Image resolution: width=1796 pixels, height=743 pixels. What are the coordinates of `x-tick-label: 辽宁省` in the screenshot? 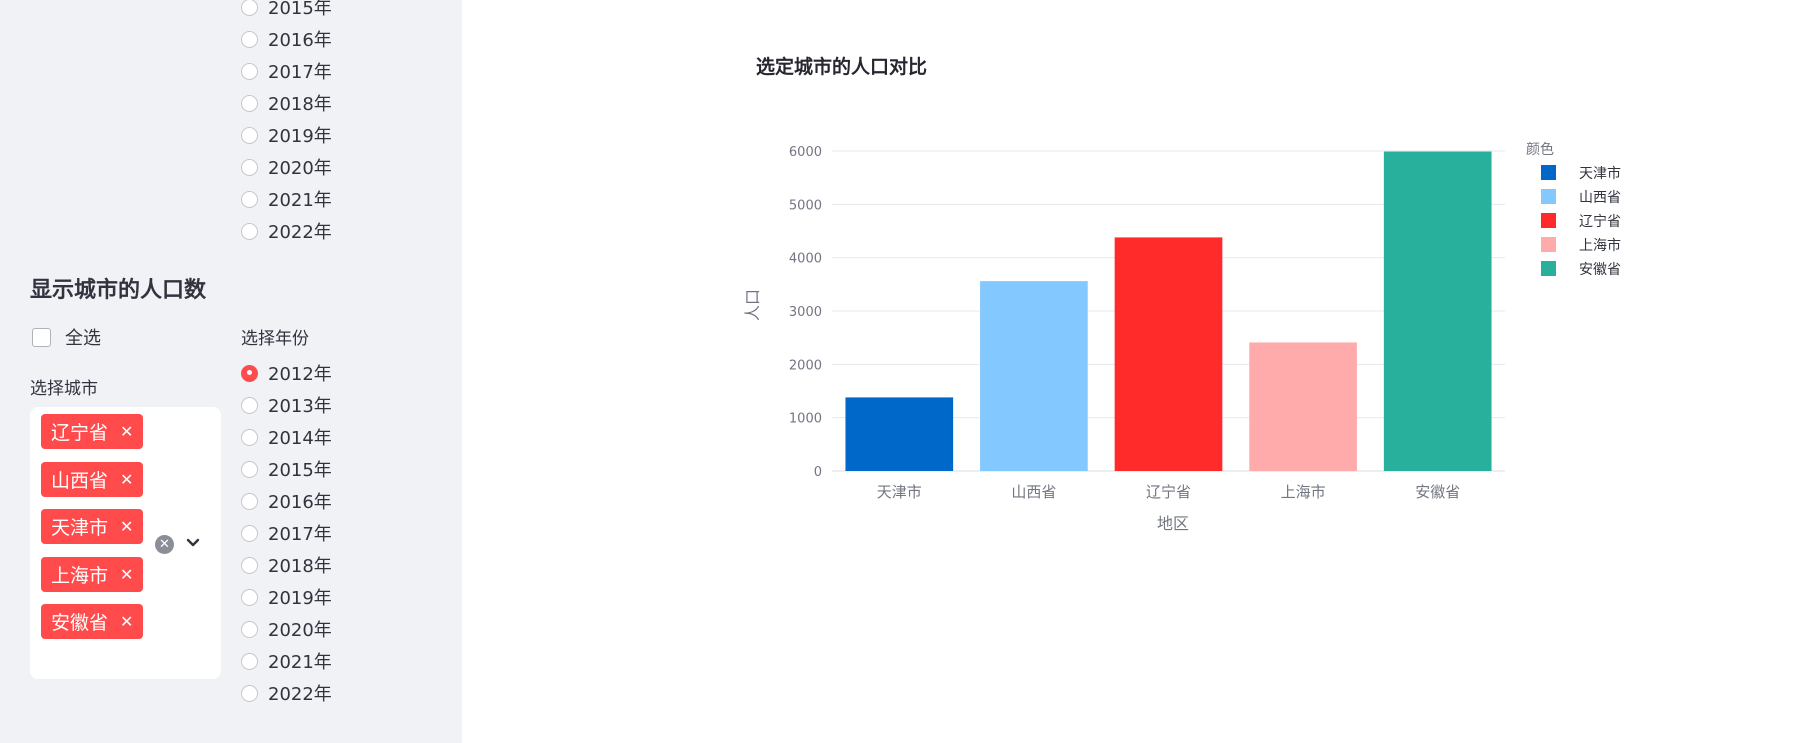 It's located at (1168, 492).